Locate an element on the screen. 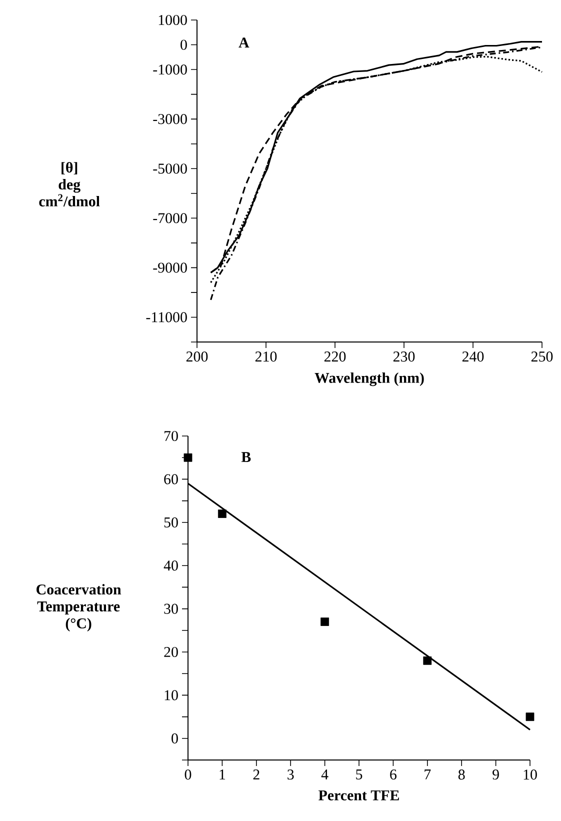 This screenshot has height=821, width=561. y-tick-label: -11000 is located at coordinates (166, 317).